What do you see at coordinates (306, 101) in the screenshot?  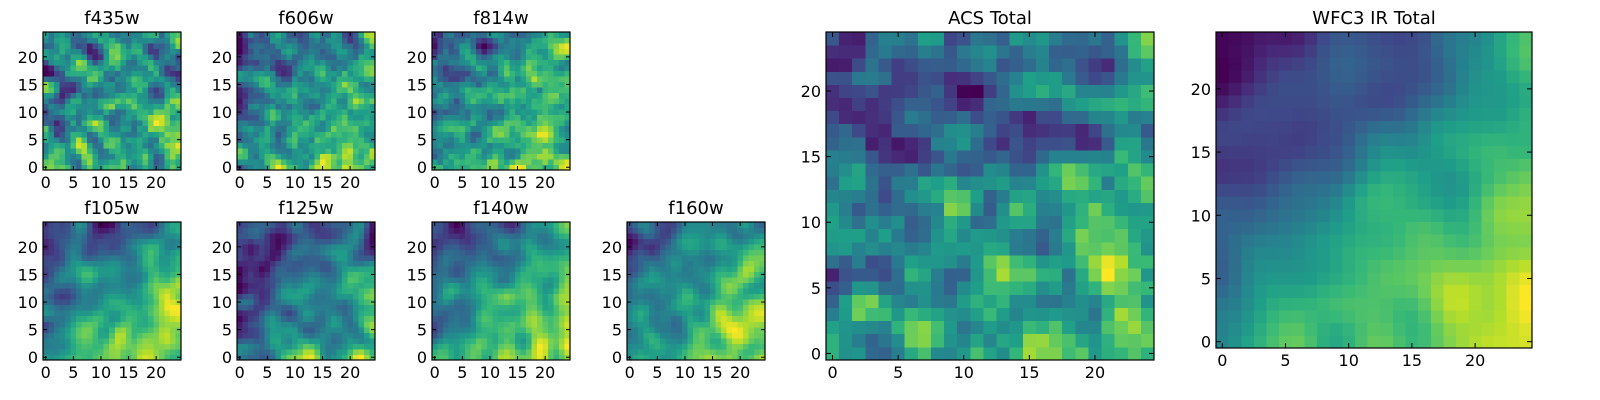 I see `heatmap-cells` at bounding box center [306, 101].